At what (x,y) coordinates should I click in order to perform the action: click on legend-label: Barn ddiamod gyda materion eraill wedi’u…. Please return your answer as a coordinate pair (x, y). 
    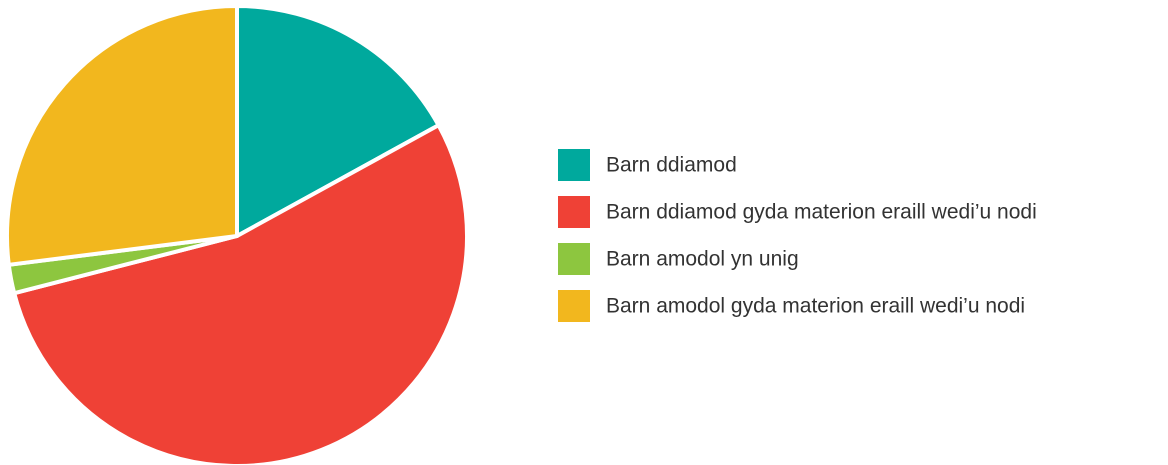
    Looking at the image, I should click on (821, 212).